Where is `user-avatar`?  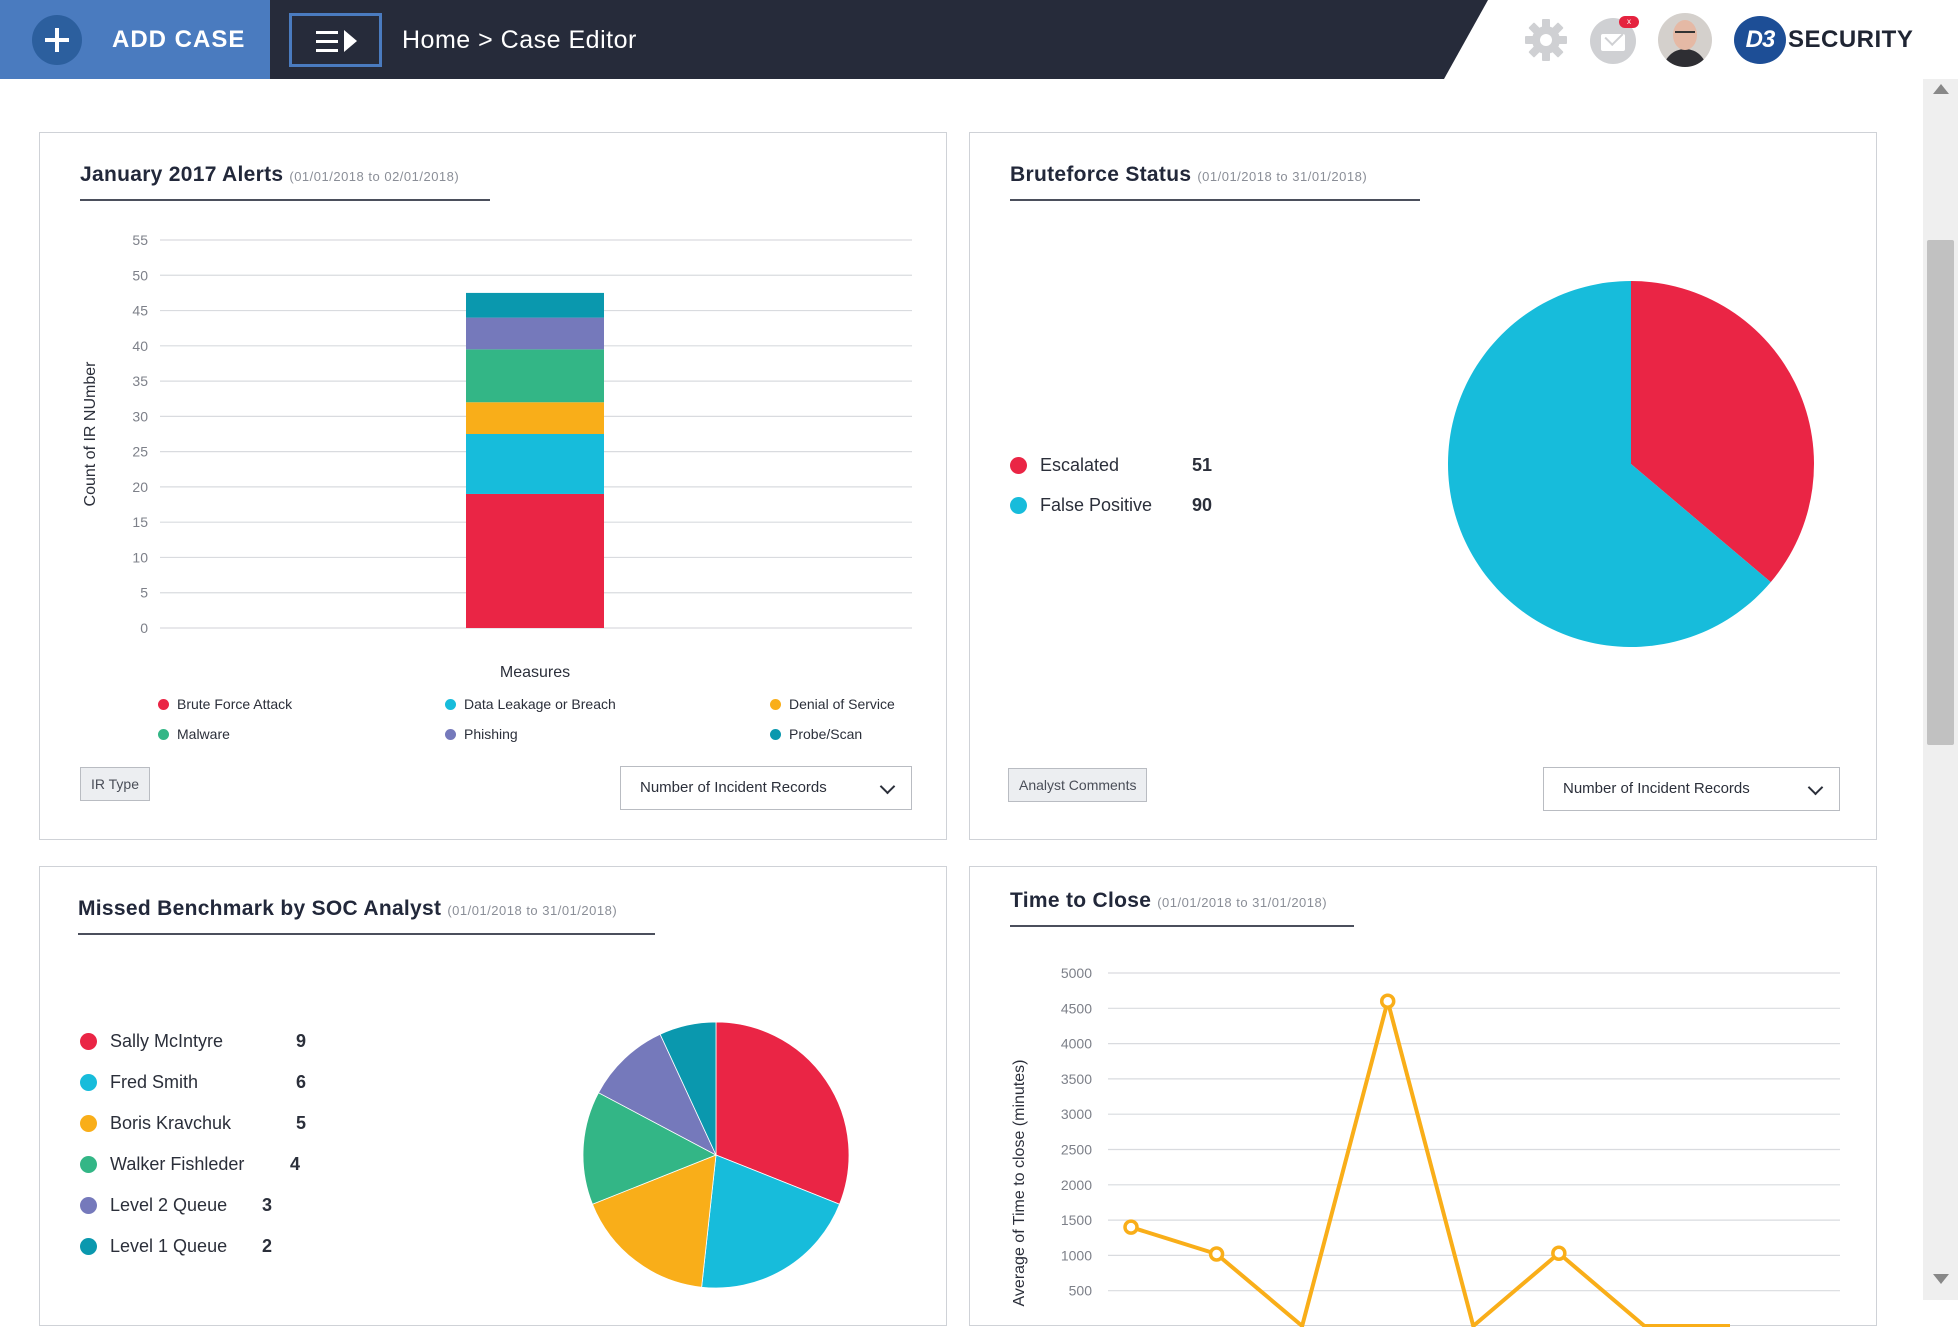 user-avatar is located at coordinates (1685, 40).